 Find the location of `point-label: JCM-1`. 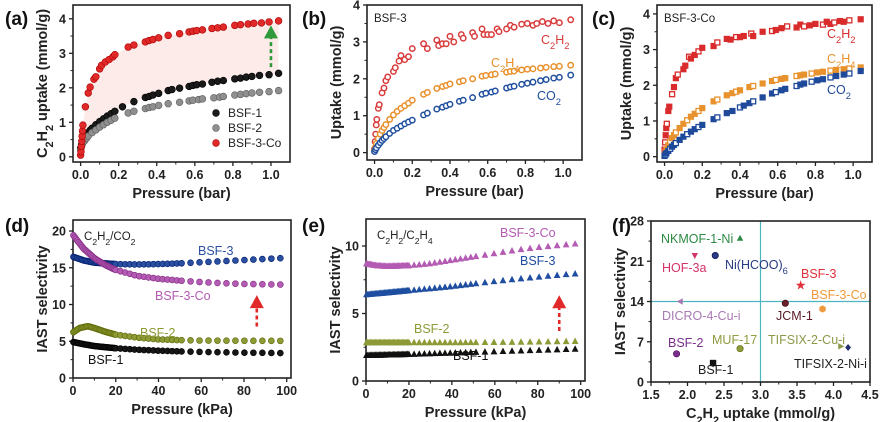

point-label: JCM-1 is located at coordinates (794, 316).